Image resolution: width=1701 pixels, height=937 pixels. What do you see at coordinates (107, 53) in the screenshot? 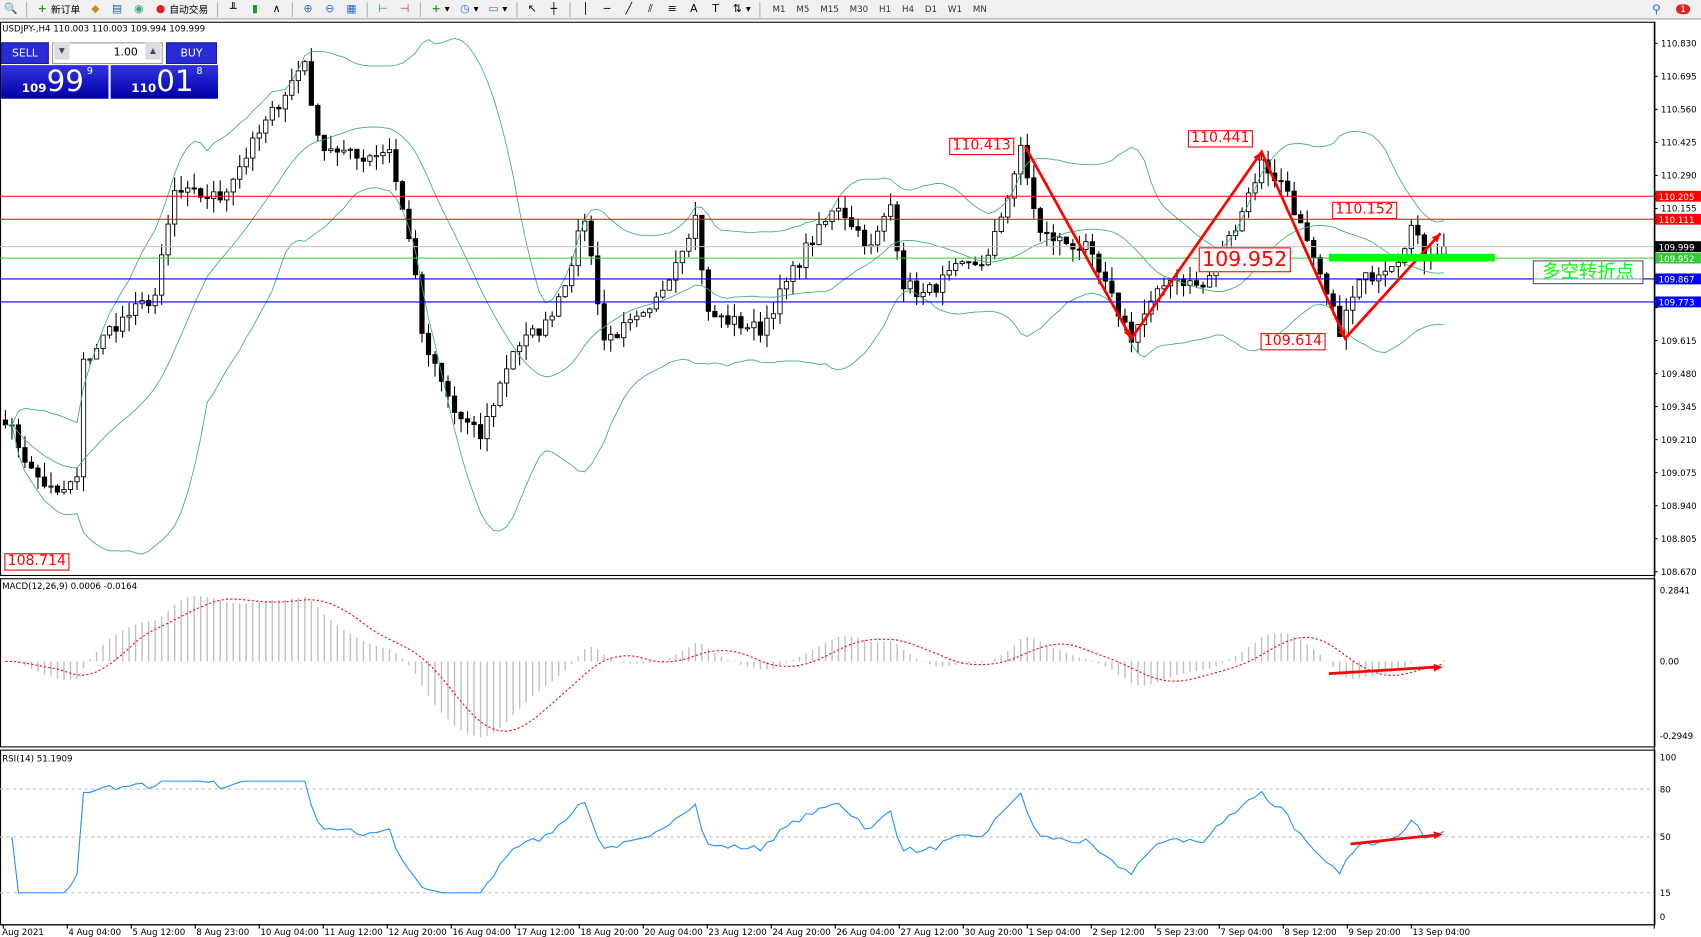
I see `lot-size-input: 1.00` at bounding box center [107, 53].